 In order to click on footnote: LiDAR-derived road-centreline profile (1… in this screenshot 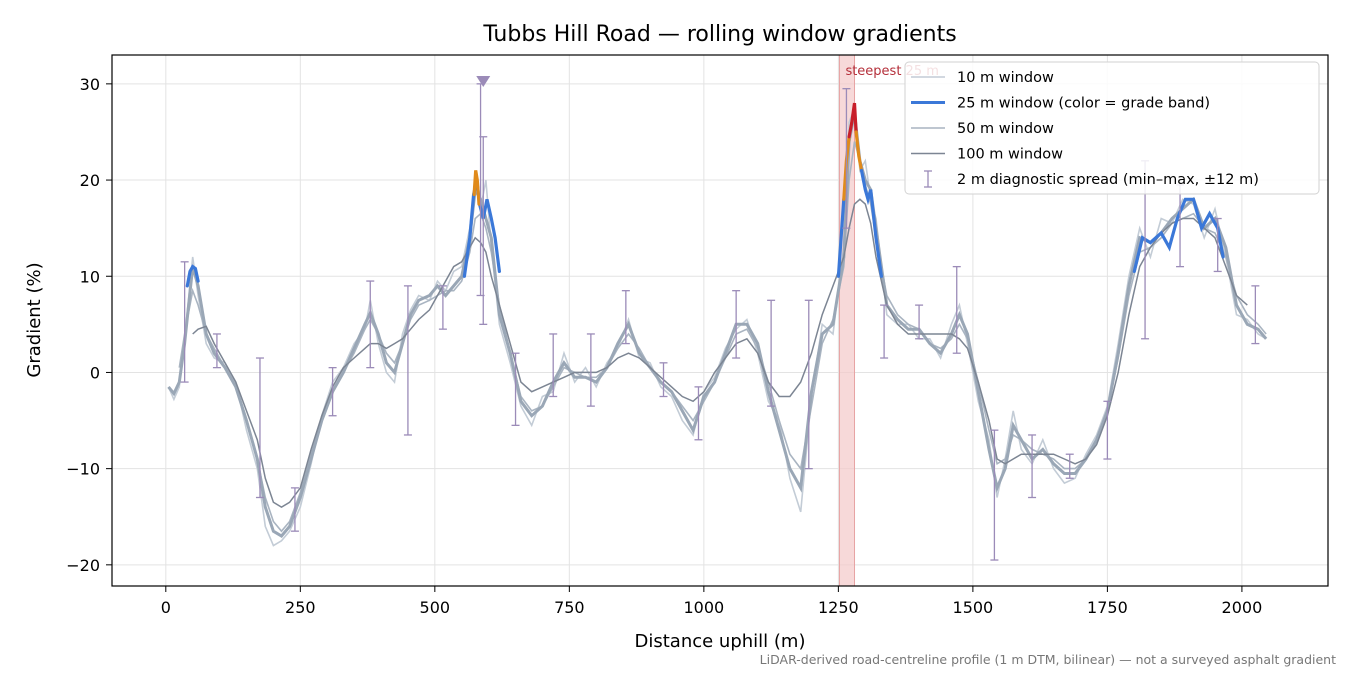, I will do `click(1048, 659)`.